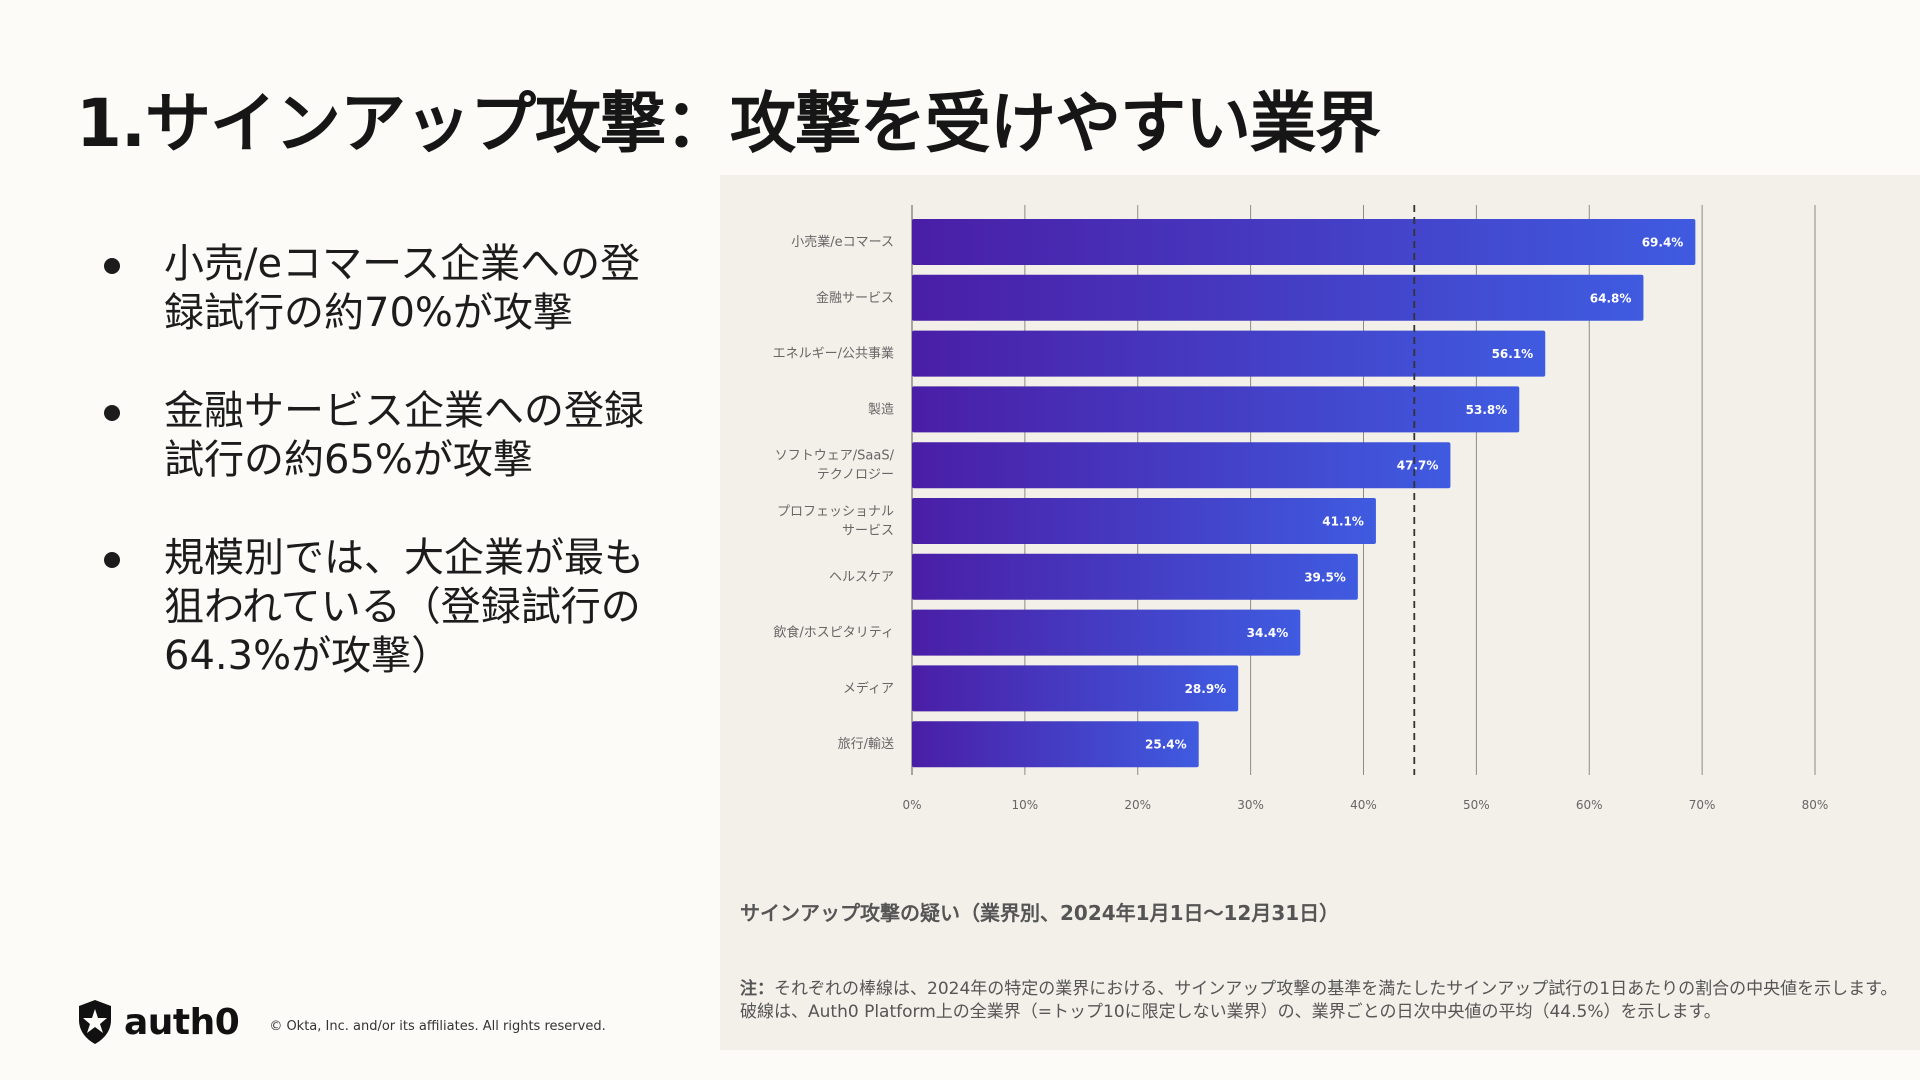 The width and height of the screenshot is (1920, 1080). I want to click on category-label: プロフェッショナル, so click(835, 512).